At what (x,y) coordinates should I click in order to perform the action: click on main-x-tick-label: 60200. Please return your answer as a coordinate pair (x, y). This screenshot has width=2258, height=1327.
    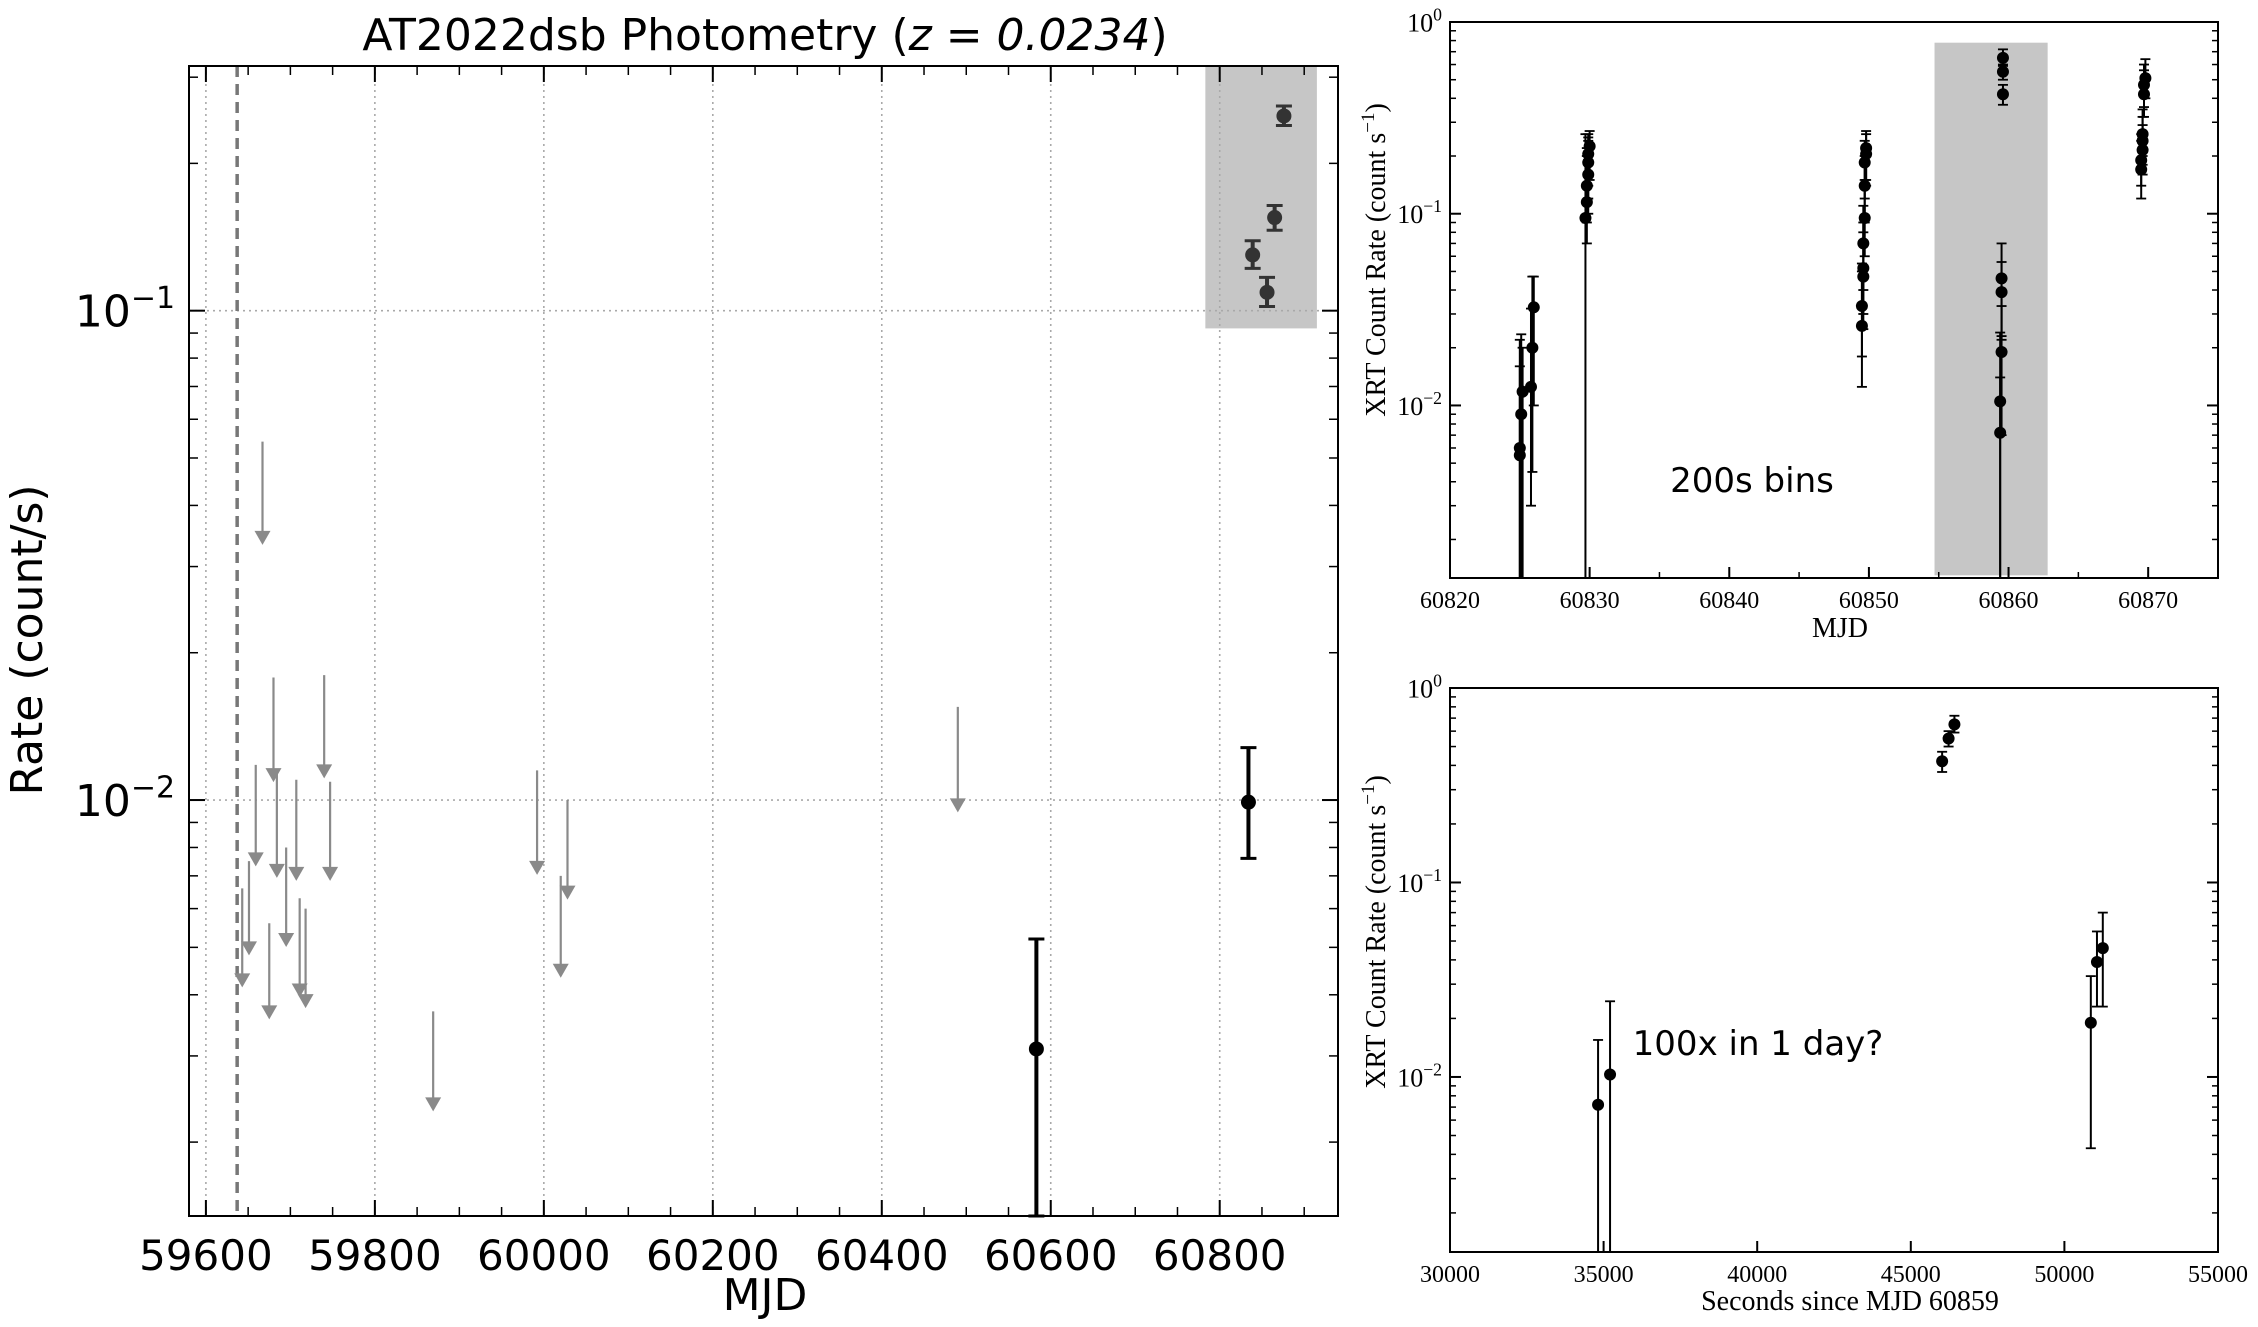
    Looking at the image, I should click on (713, 1255).